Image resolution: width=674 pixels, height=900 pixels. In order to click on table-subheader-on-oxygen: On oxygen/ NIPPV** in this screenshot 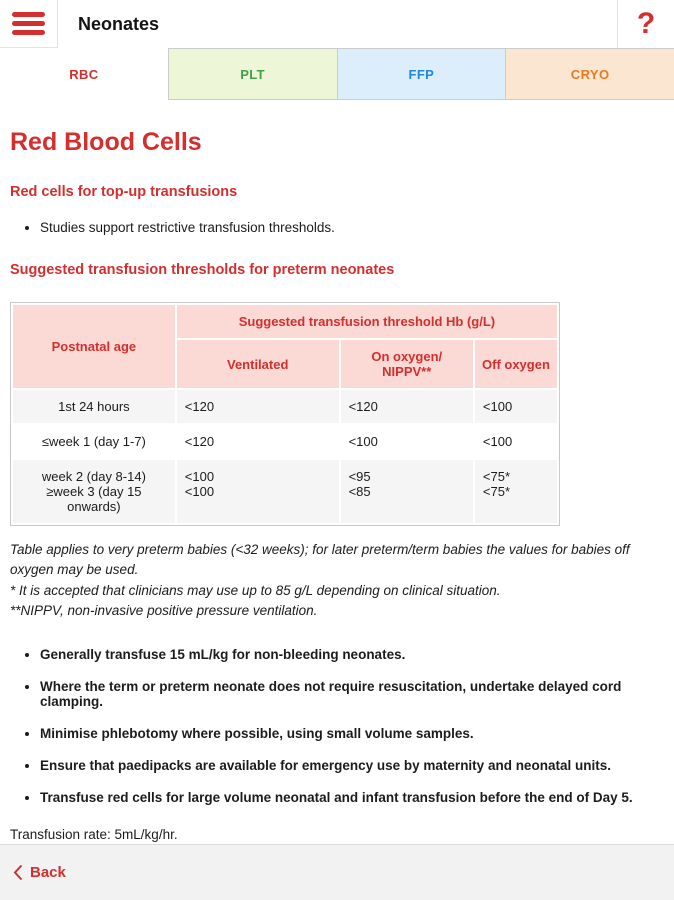, I will do `click(406, 364)`.